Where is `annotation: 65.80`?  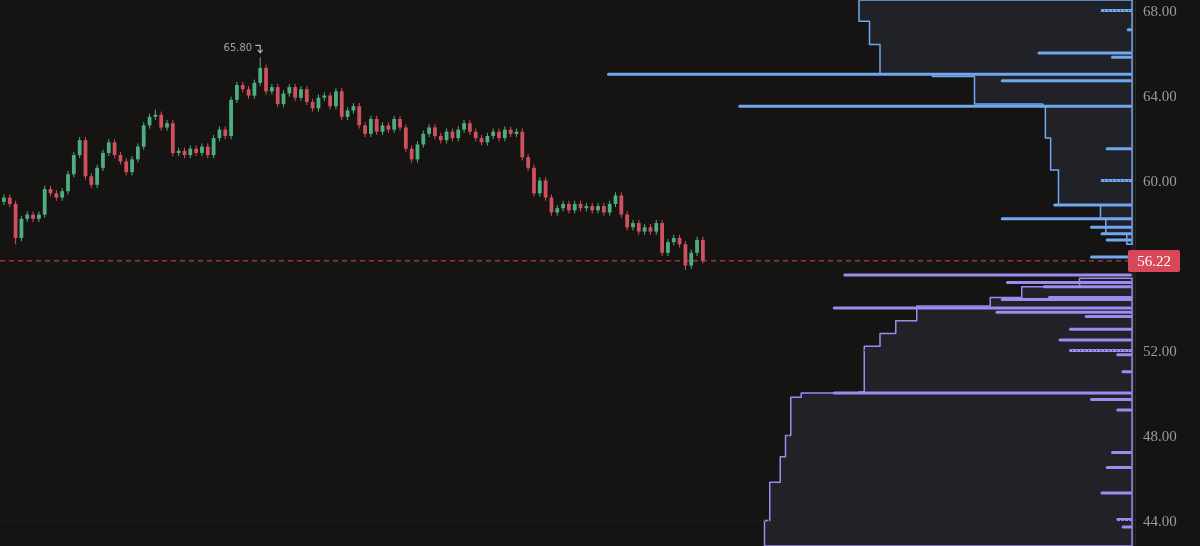 annotation: 65.80 is located at coordinates (238, 48).